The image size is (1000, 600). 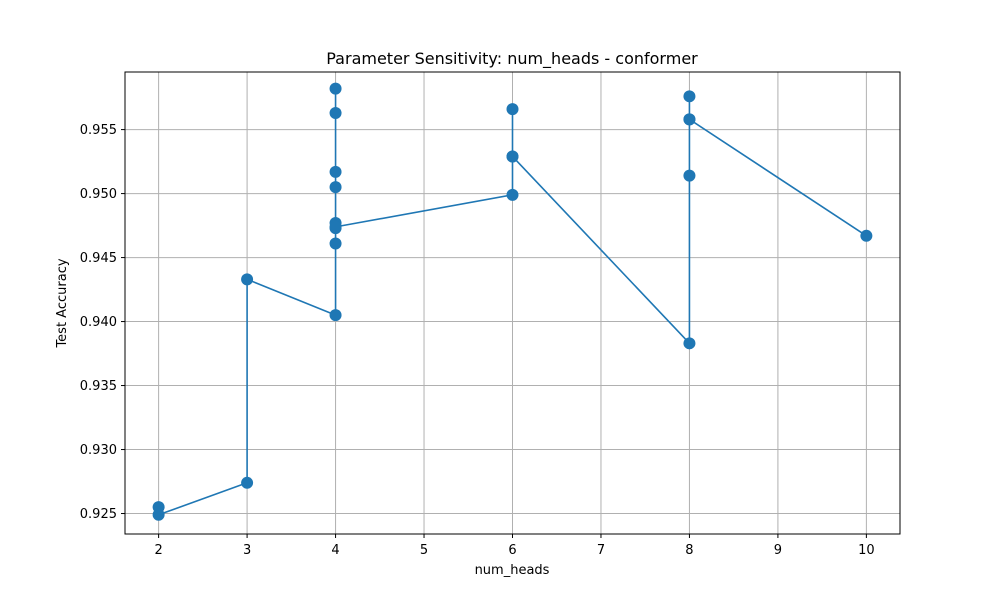 What do you see at coordinates (866, 550) in the screenshot?
I see `x-tick-label: 10` at bounding box center [866, 550].